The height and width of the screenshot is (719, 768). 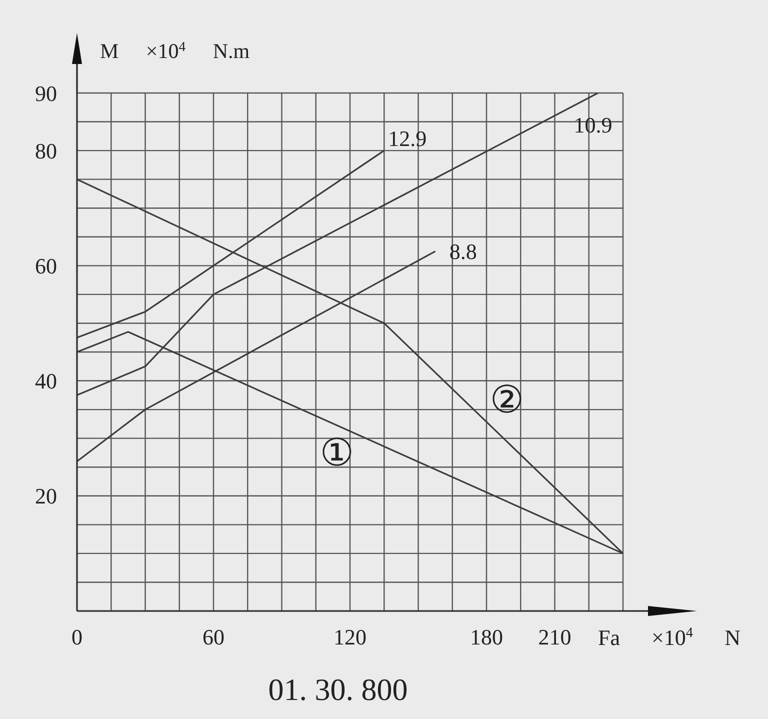 I want to click on y-tick-label: 80, so click(x=46, y=151).